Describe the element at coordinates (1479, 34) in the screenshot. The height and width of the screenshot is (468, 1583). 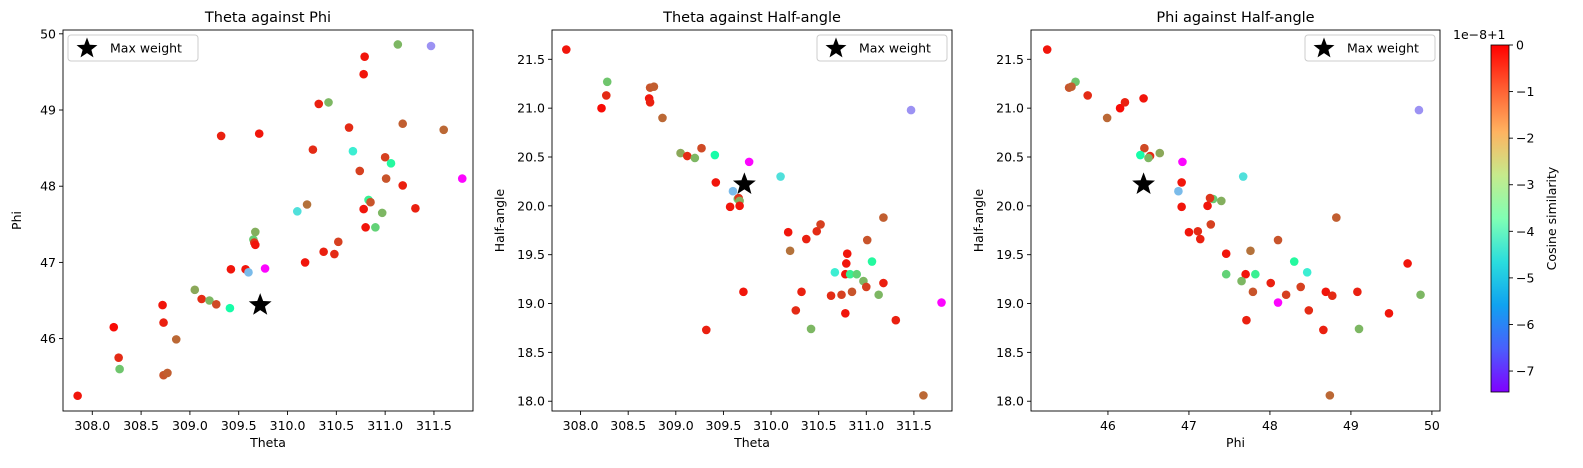
I see `colorbar-offset-text: 1e−8+1` at that location.